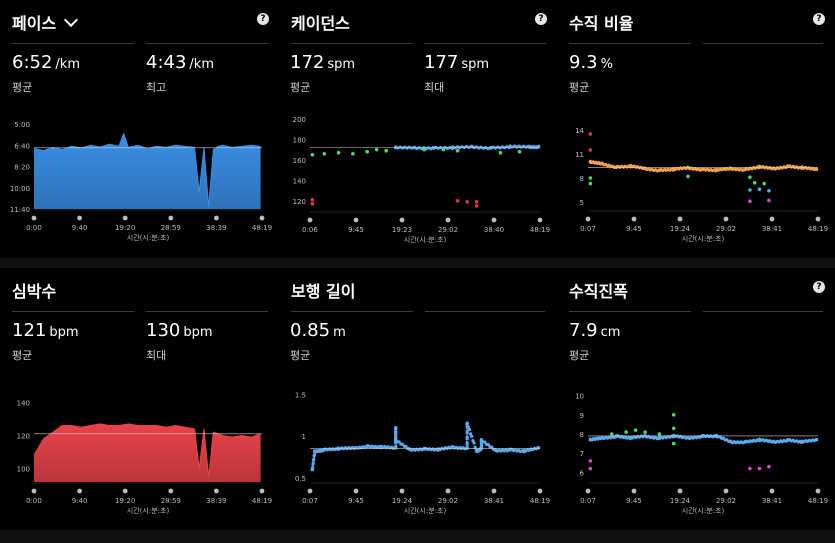 The height and width of the screenshot is (543, 835). What do you see at coordinates (23, 437) in the screenshot?
I see `y-tick-label: 120` at bounding box center [23, 437].